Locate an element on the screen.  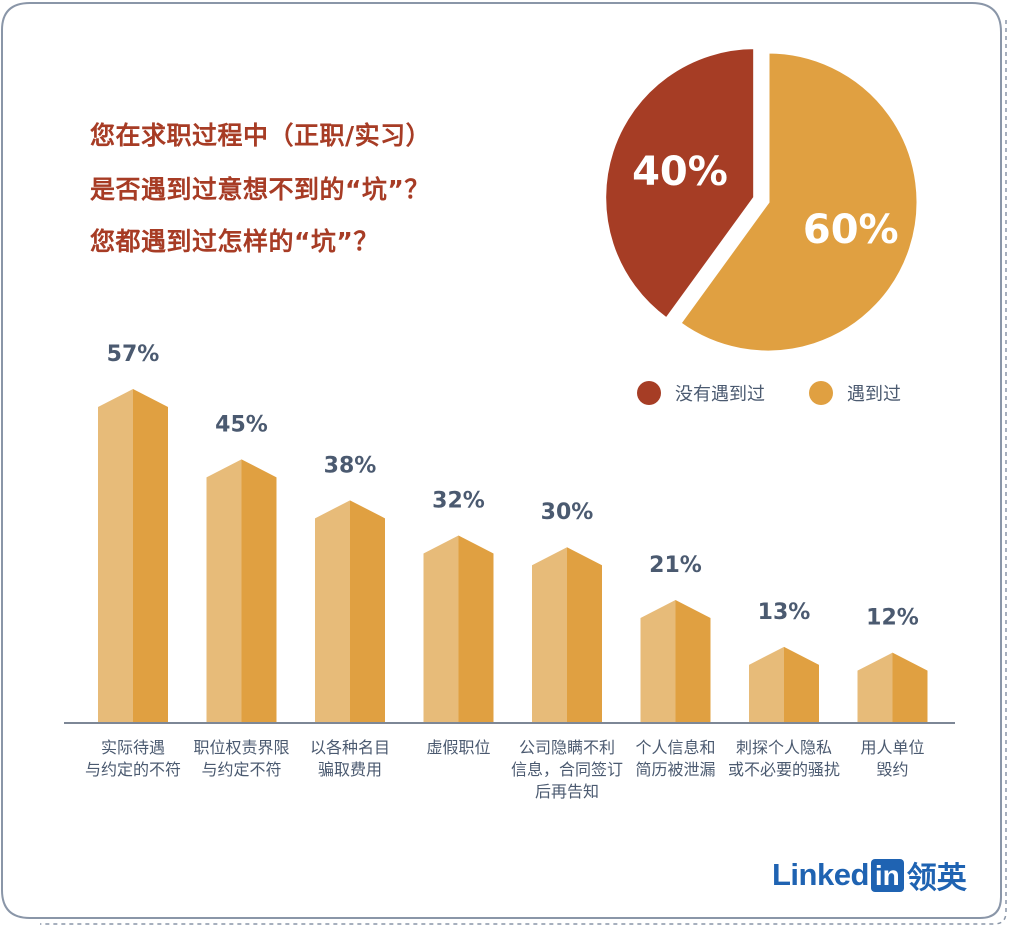
pie-label-1: 40% is located at coordinates (680, 172).